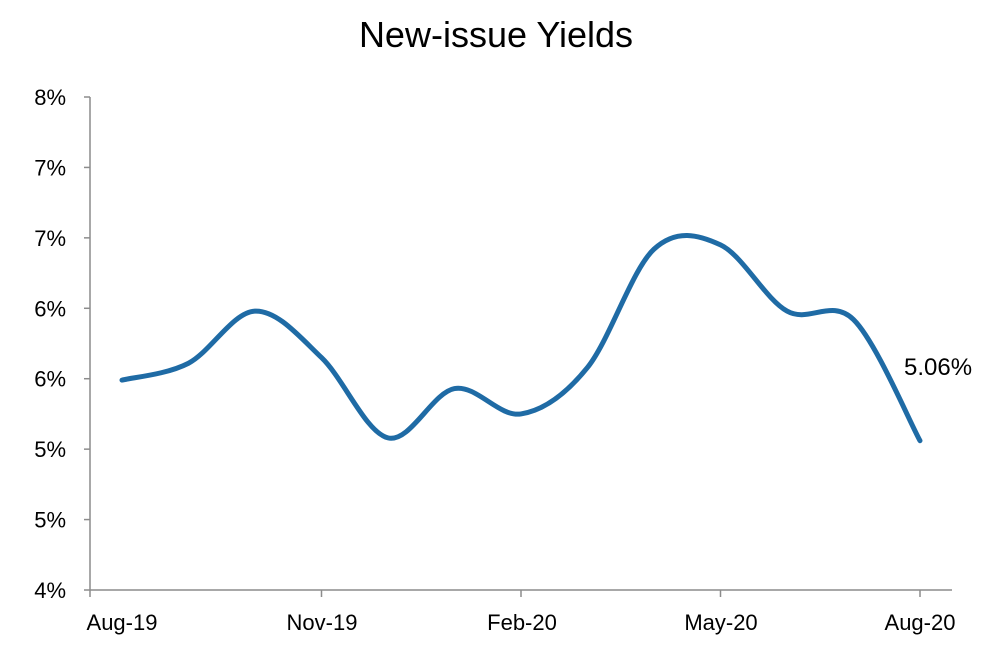 The image size is (992, 665). Describe the element at coordinates (322, 622) in the screenshot. I see `x-tick-label: Nov-19` at that location.